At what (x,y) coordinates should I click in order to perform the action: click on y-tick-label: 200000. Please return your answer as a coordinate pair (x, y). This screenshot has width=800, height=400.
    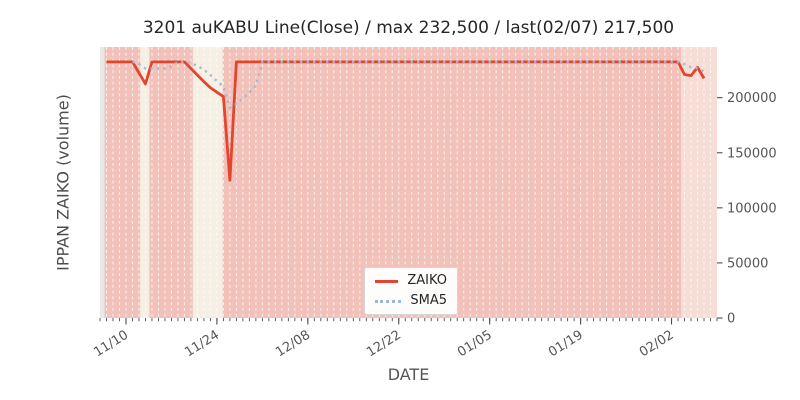
    Looking at the image, I should click on (752, 98).